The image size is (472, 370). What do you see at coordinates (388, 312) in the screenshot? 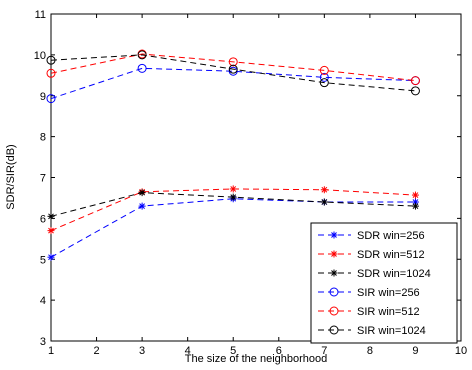
I see `legend-entry: SIR win=512` at bounding box center [388, 312].